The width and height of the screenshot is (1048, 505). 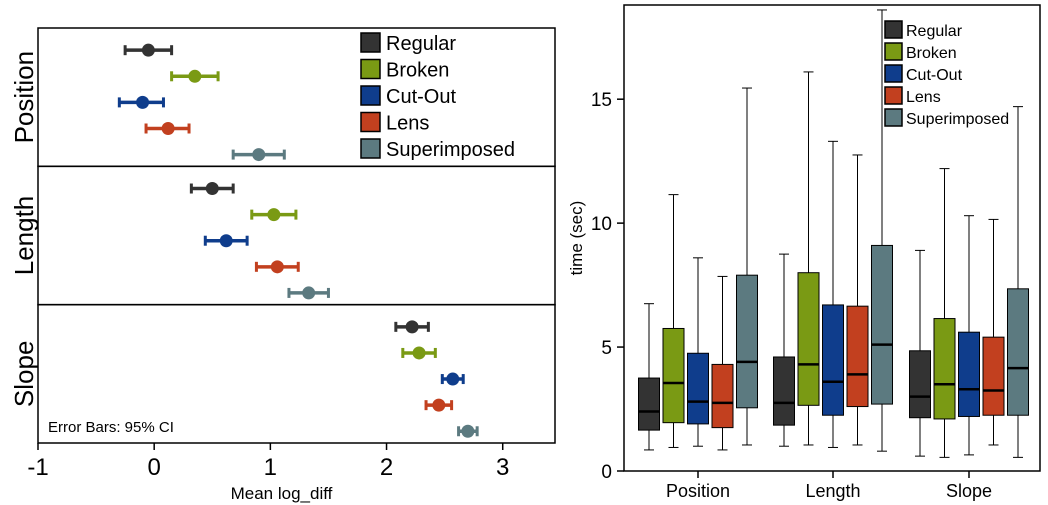 What do you see at coordinates (226, 241) in the screenshot?
I see `point-length-cut-out` at bounding box center [226, 241].